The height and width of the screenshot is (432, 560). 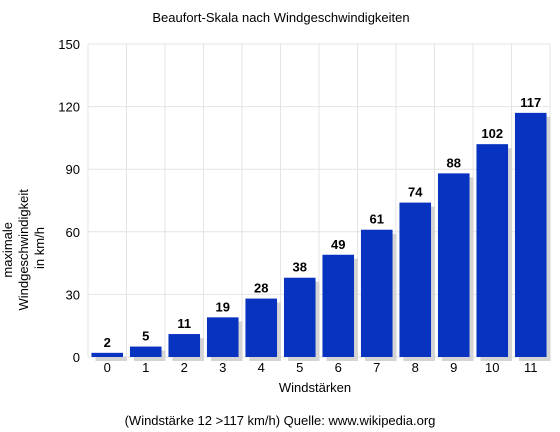 What do you see at coordinates (39, 248) in the screenshot?
I see `y-axis-label-line-3: in km/h` at bounding box center [39, 248].